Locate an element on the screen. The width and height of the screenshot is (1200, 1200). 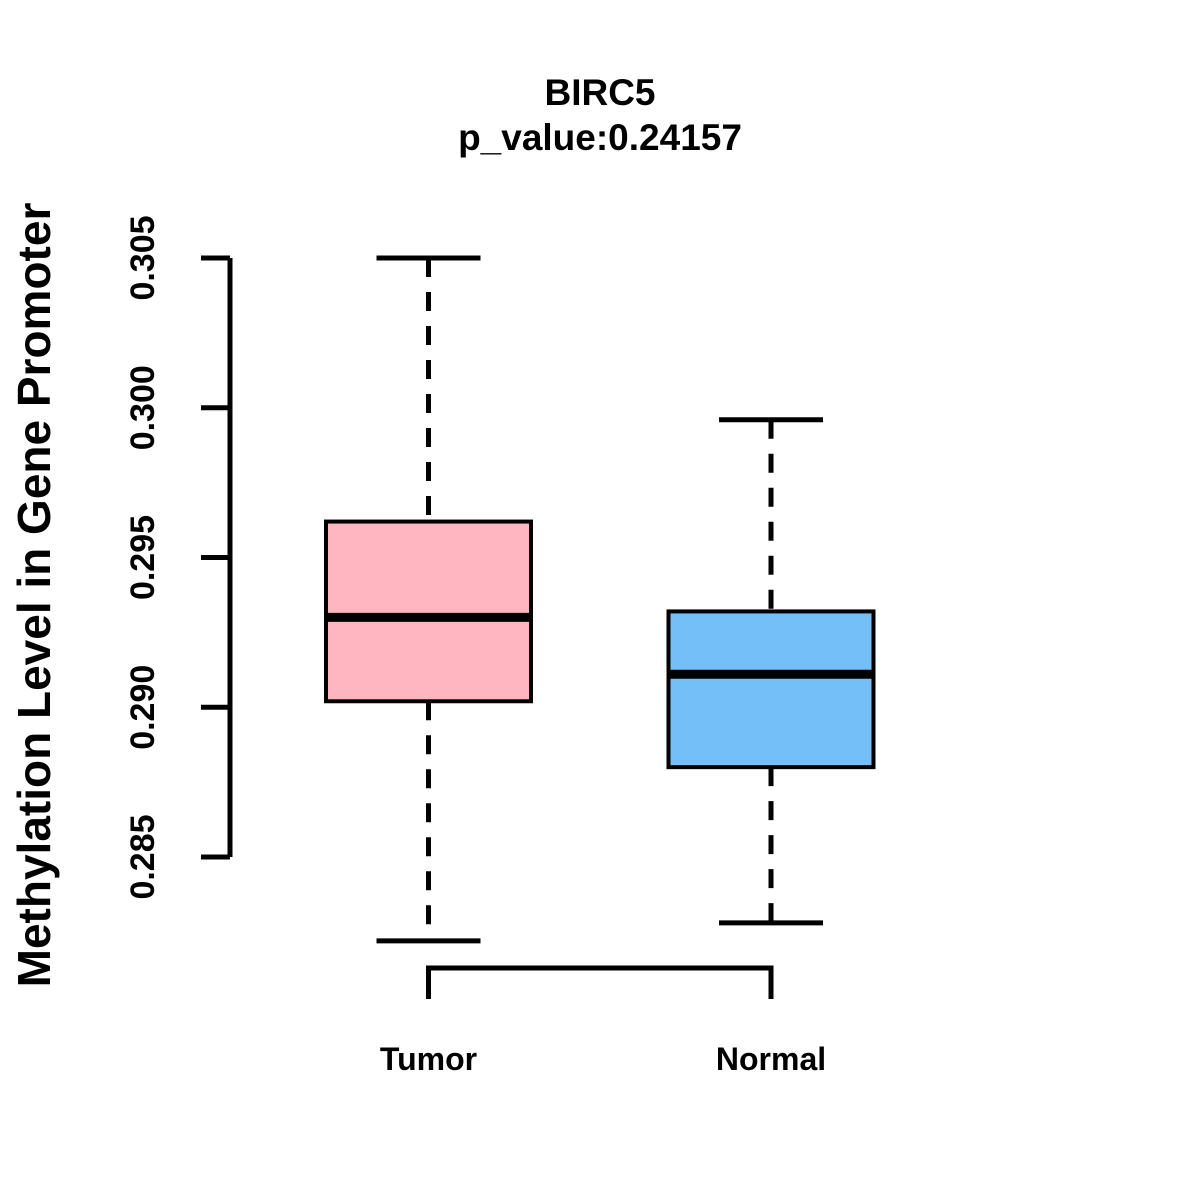
box-tumor is located at coordinates (428, 611).